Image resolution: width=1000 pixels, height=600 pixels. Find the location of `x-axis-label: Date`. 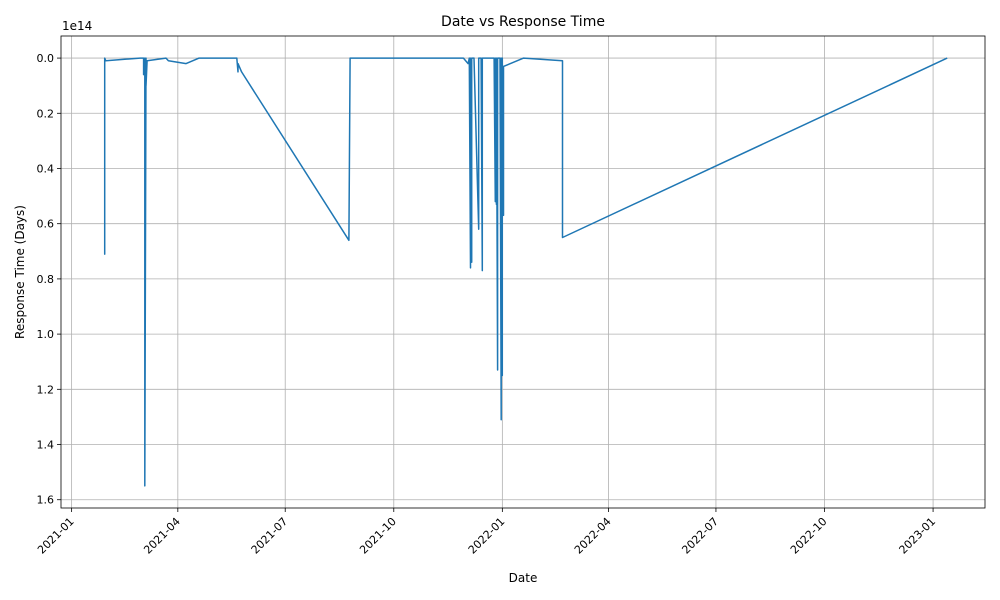

x-axis-label: Date is located at coordinates (523, 578).